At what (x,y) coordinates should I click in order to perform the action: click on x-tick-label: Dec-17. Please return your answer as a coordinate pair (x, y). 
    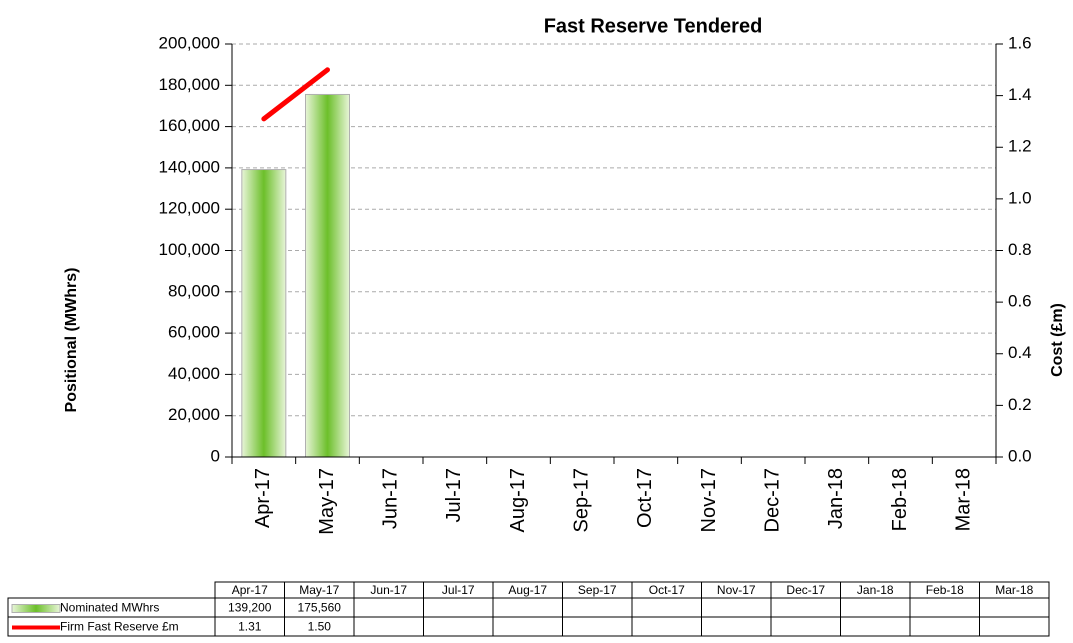
    Looking at the image, I should click on (772, 500).